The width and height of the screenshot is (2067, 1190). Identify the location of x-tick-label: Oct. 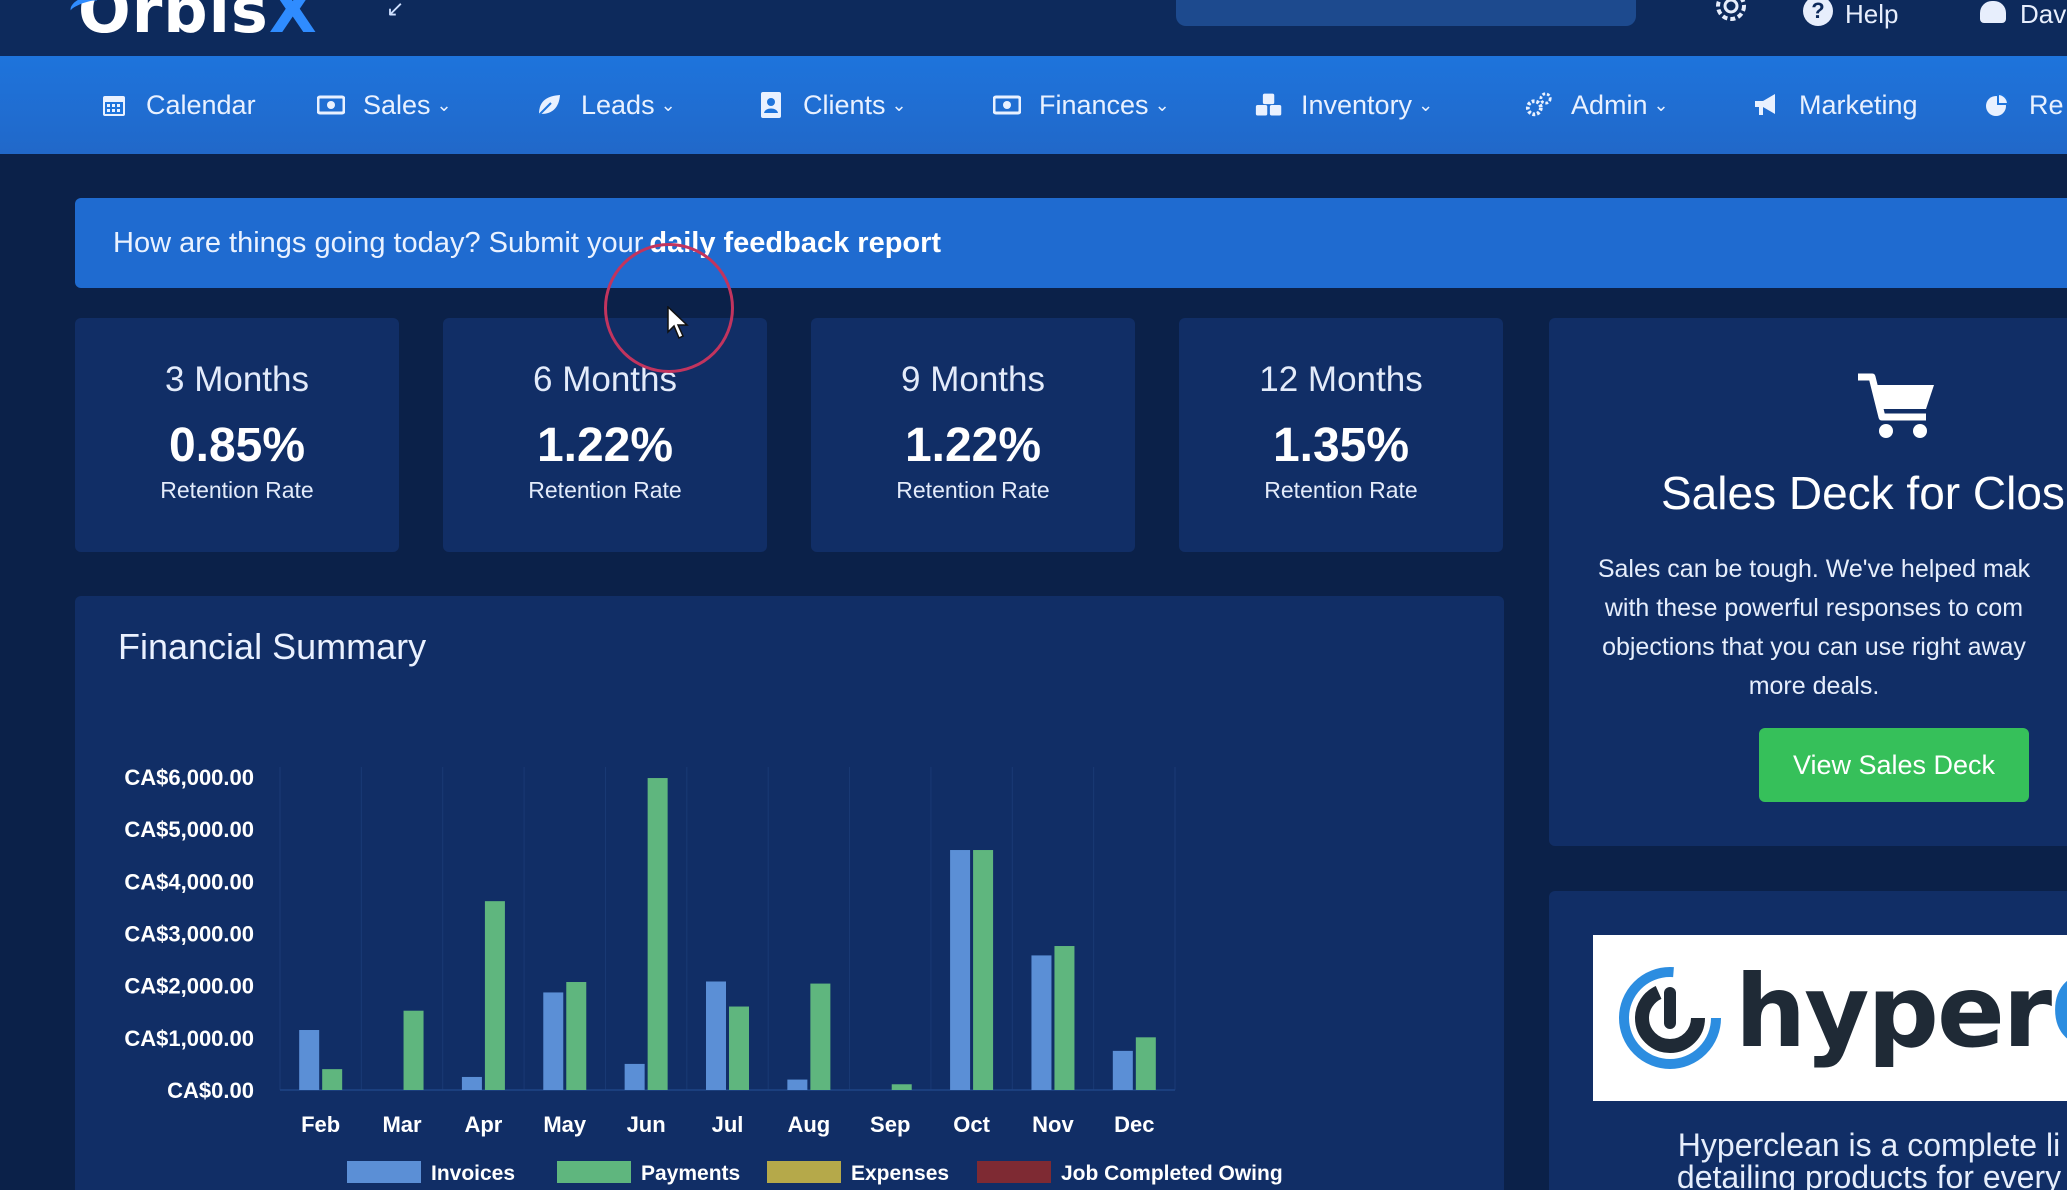
(971, 1124).